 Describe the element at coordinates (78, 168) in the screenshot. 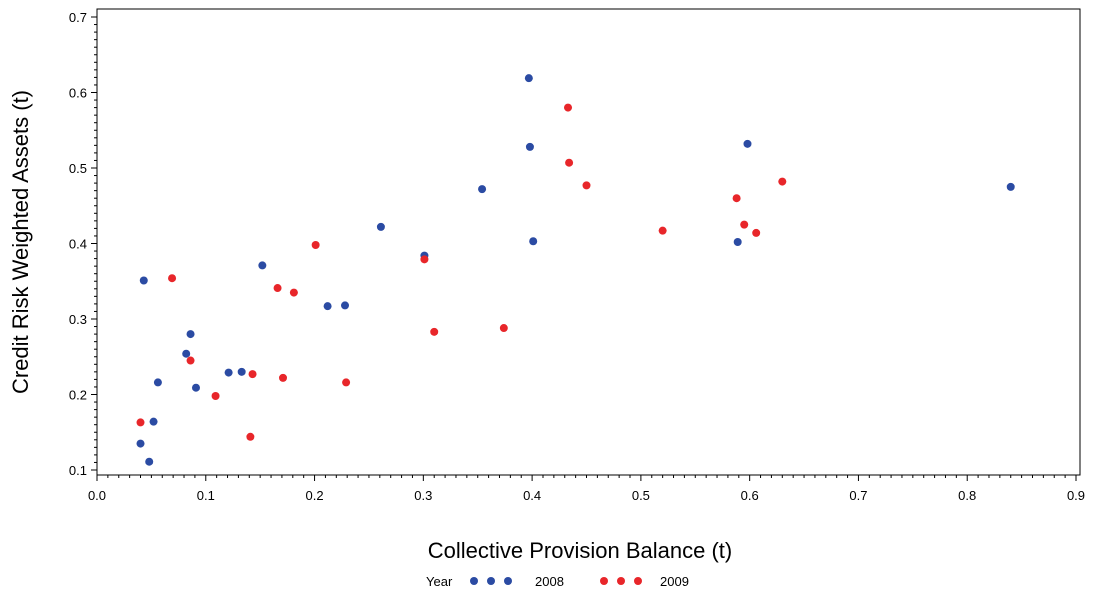

I see `y-tick-label: 0.5` at that location.